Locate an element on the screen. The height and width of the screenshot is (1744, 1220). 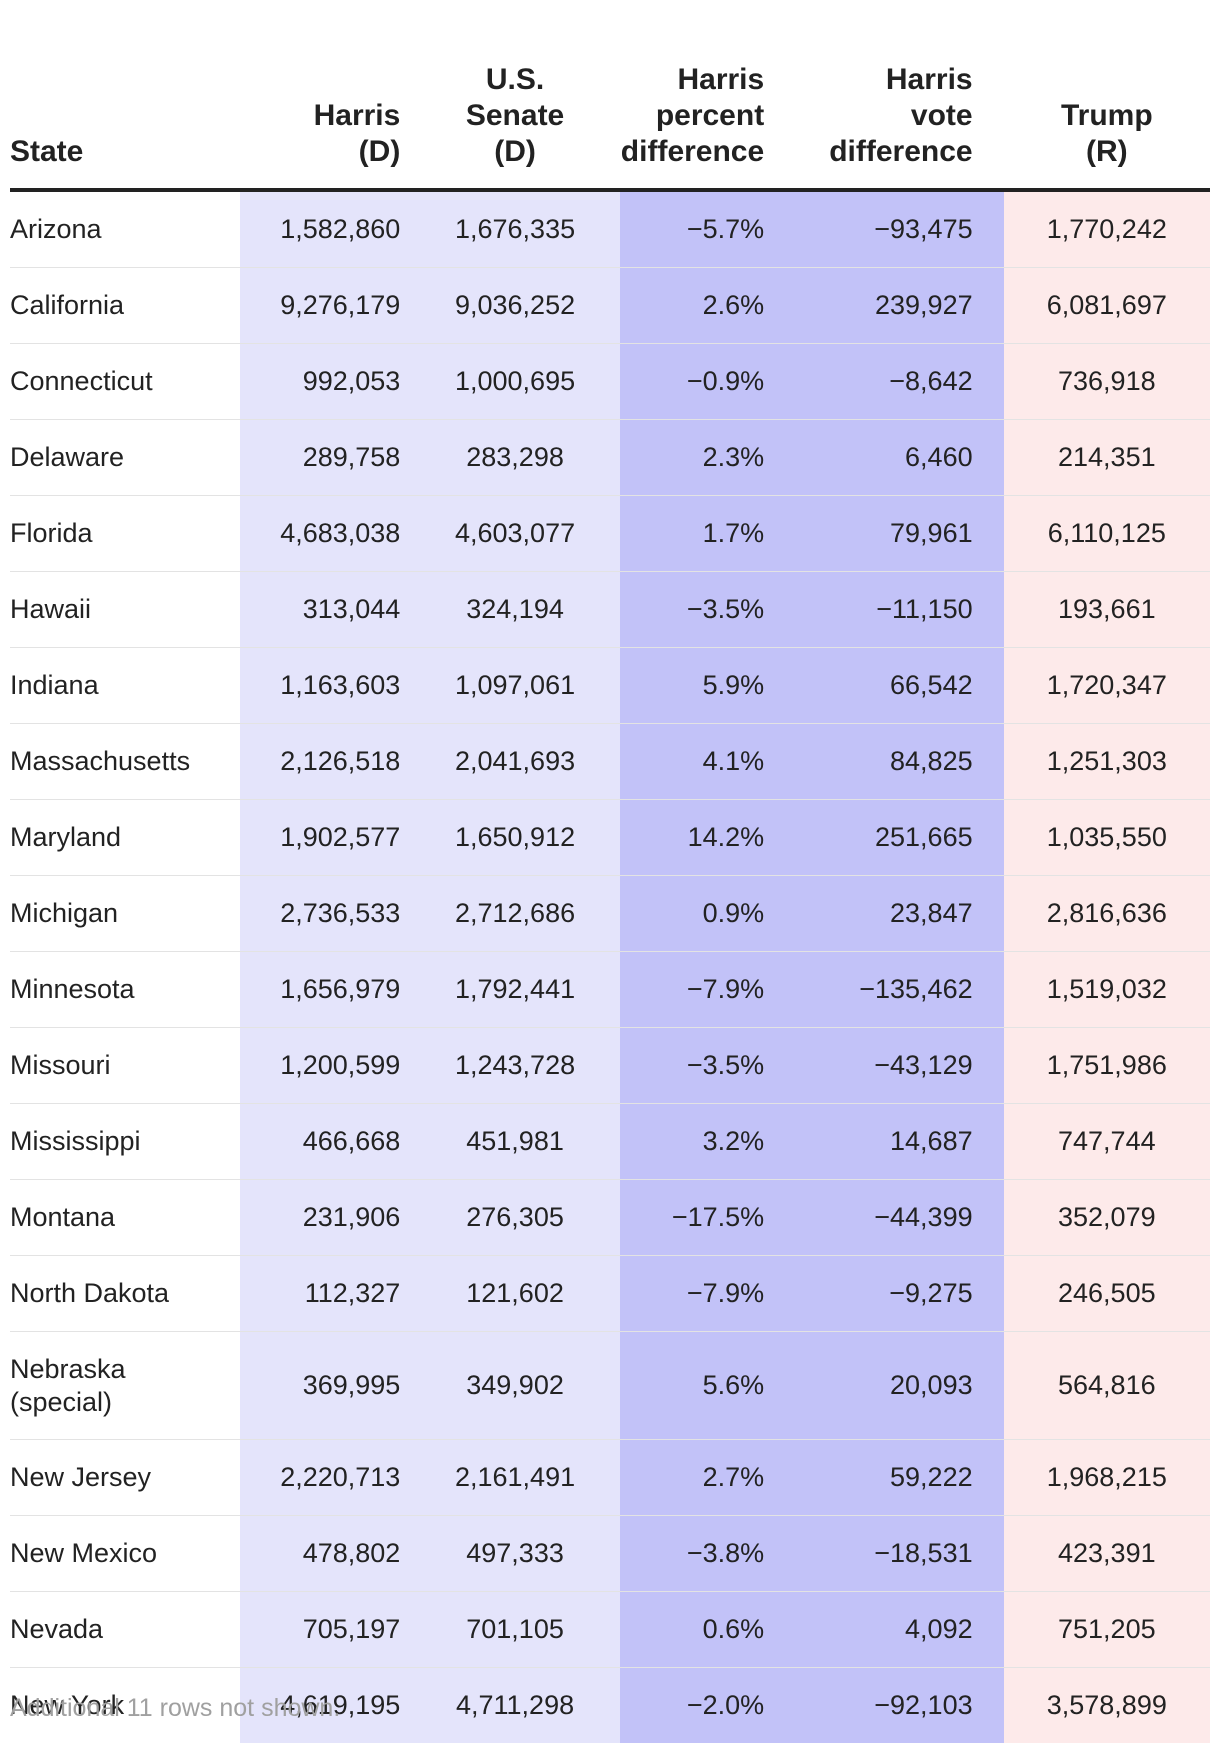
cell-trump: 6,081,697 is located at coordinates (1106, 305).